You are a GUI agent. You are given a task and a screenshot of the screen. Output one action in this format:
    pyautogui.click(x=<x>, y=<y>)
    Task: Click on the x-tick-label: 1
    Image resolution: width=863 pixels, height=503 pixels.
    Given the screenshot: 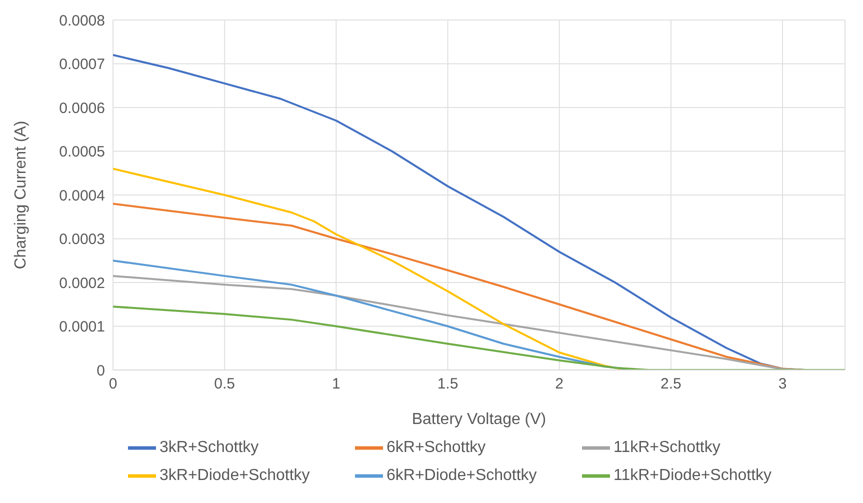 What is the action you would take?
    pyautogui.click(x=336, y=384)
    